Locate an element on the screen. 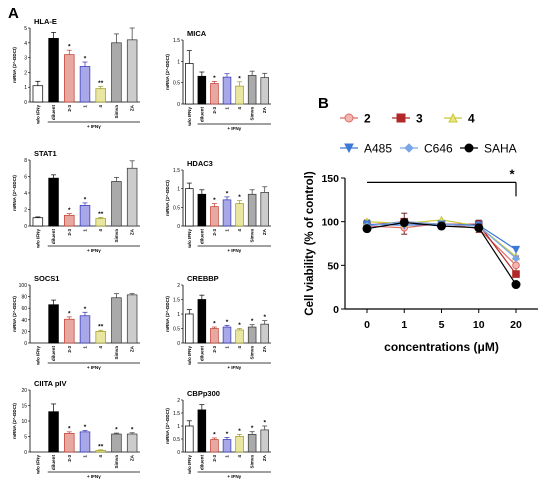 This screenshot has height=482, width=550. x-tick-label: 10 is located at coordinates (479, 325).